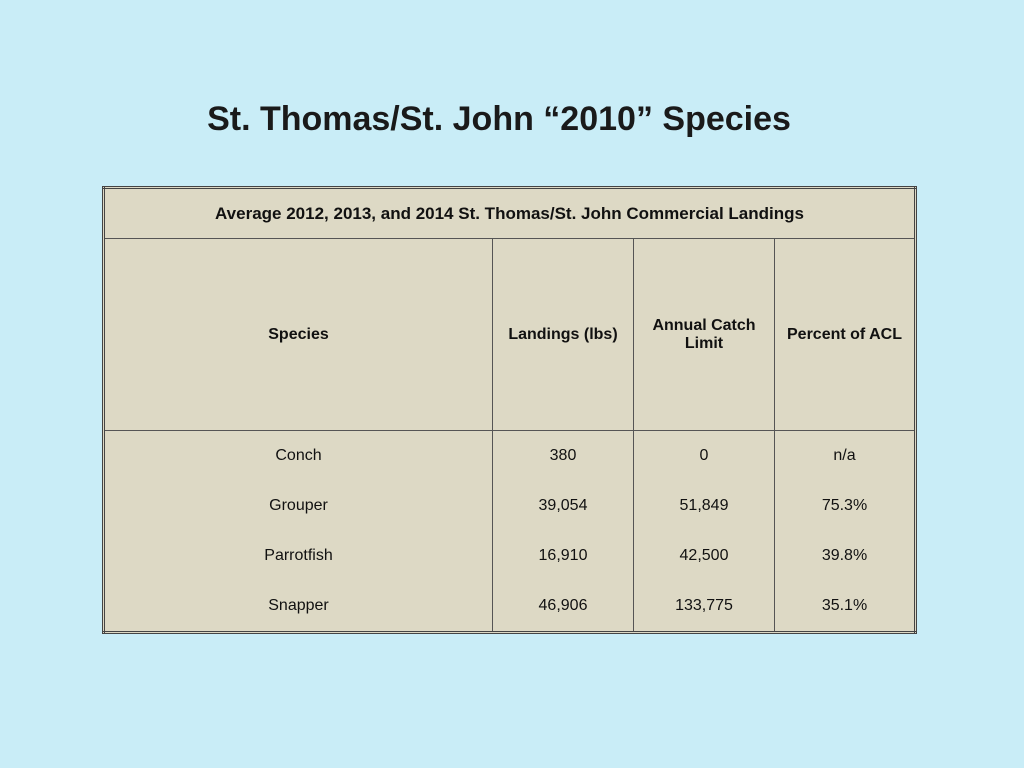 Image resolution: width=1024 pixels, height=768 pixels. I want to click on column-header: Percent of ACL, so click(845, 334).